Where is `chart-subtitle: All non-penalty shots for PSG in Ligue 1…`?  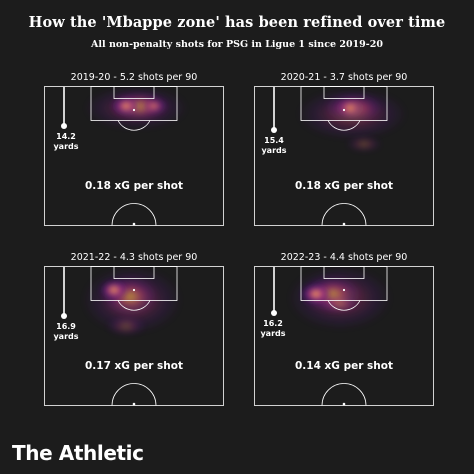
chart-subtitle: All non-penalty shots for PSG in Ligue 1… is located at coordinates (237, 44).